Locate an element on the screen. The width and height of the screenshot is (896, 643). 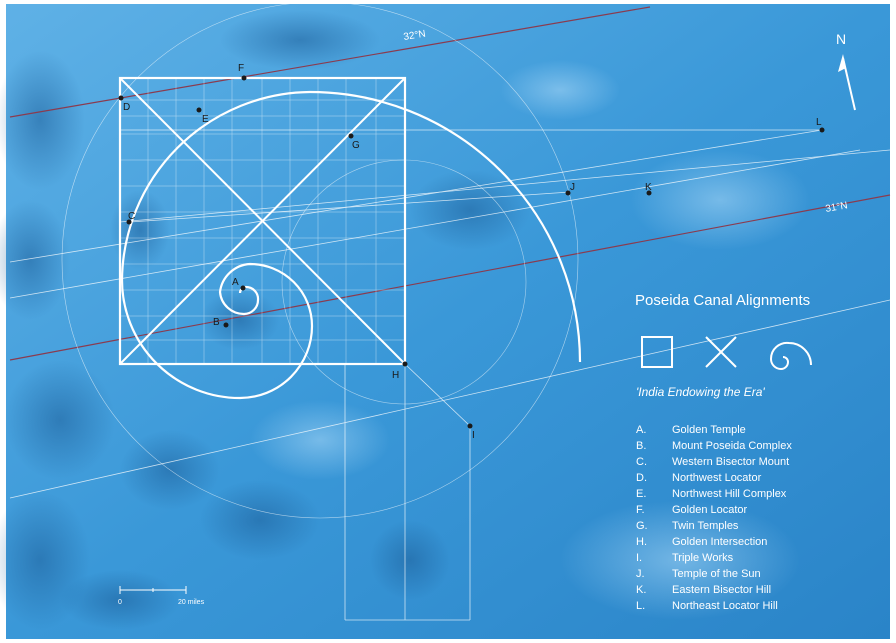
legend-item-letter: A. is located at coordinates (641, 430).